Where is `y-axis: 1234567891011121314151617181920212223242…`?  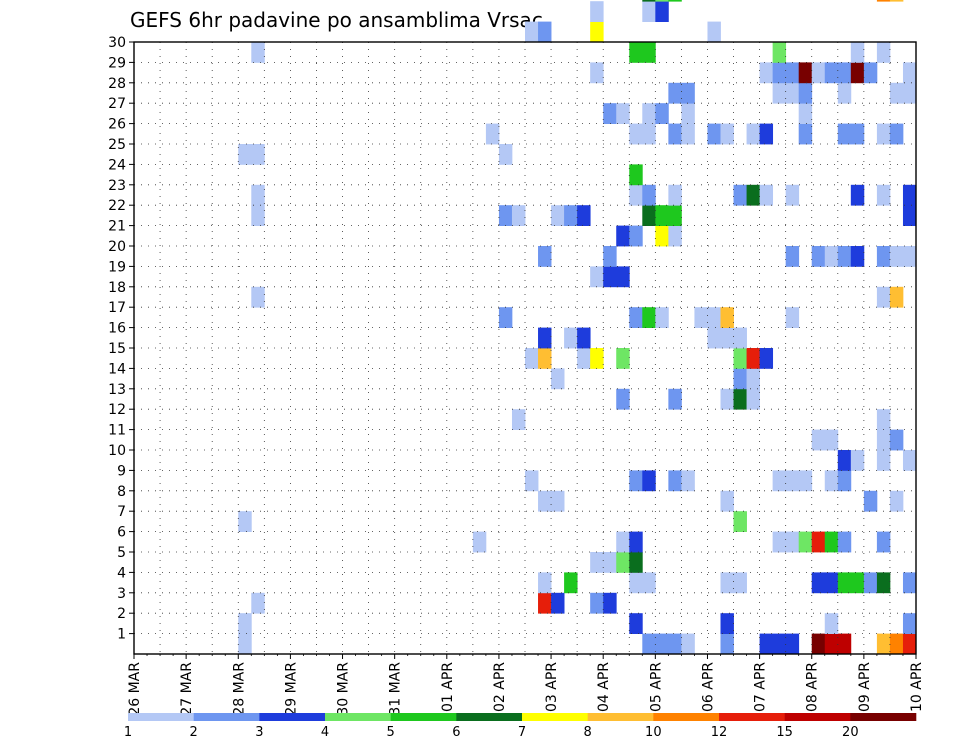
y-axis: 1234567891011121314151617181920212223242… is located at coordinates (121, 339).